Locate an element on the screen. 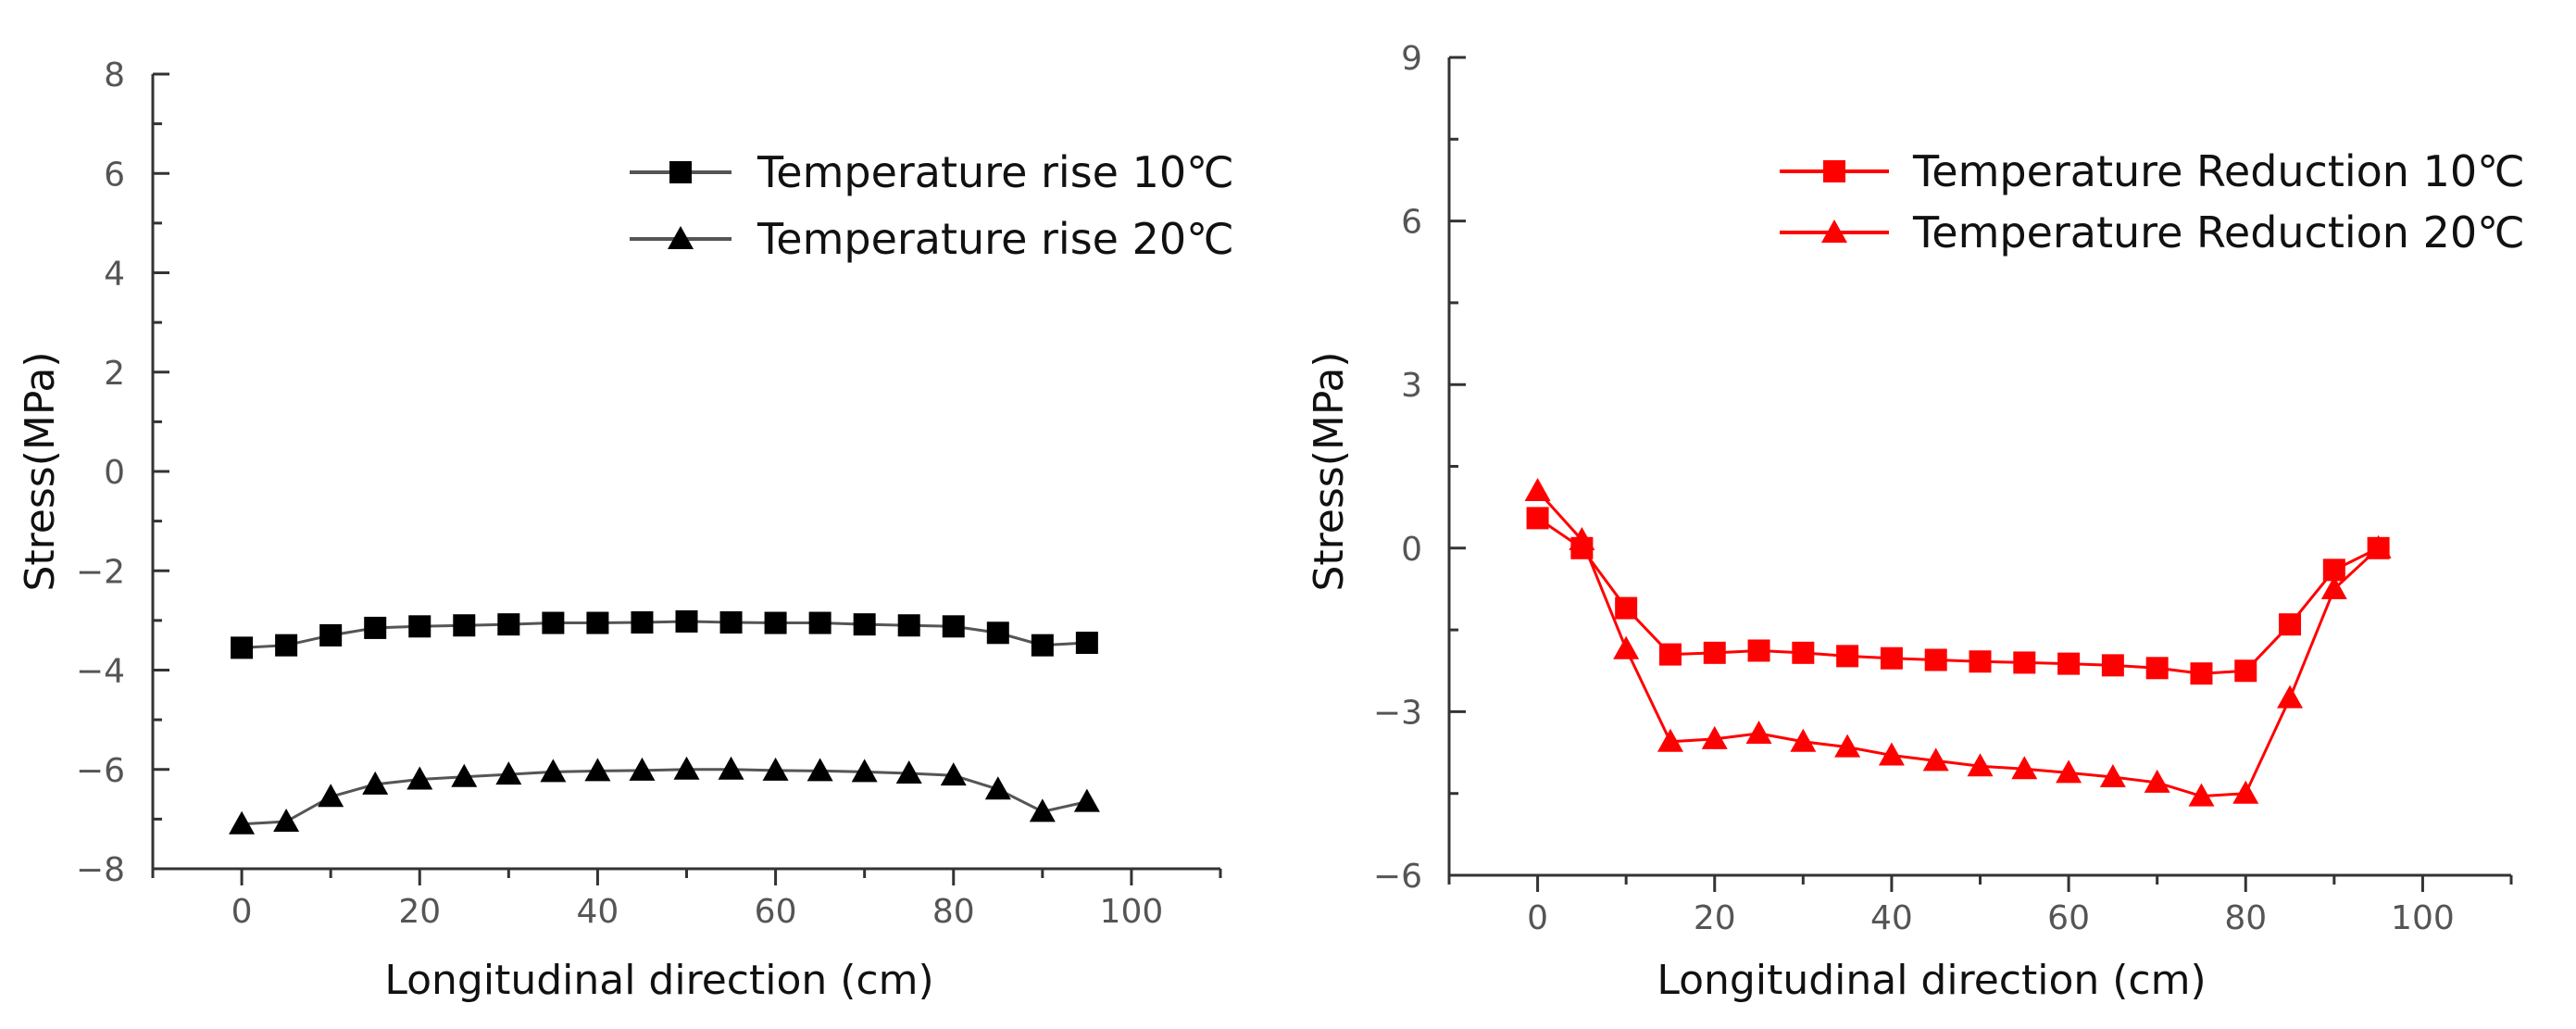 This screenshot has width=2576, height=1029. y-tick-label: 4 is located at coordinates (114, 275).